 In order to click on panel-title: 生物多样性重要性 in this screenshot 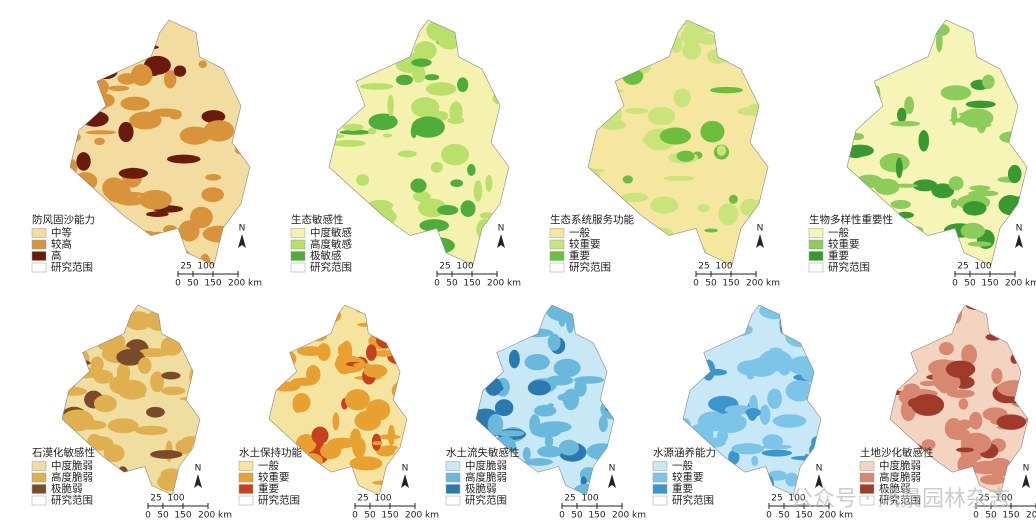, I will do `click(851, 219)`.